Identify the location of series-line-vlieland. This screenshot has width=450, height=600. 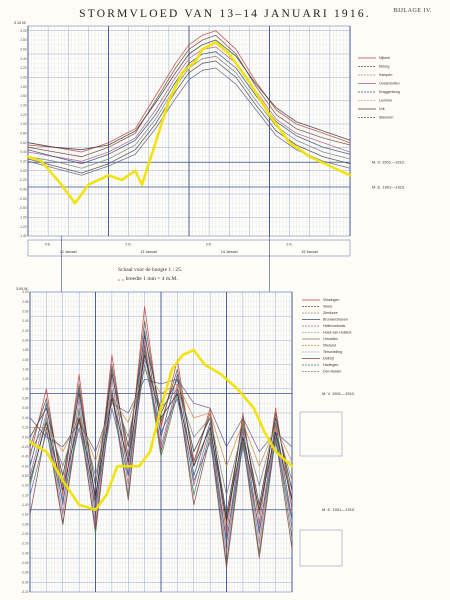
(161, 418).